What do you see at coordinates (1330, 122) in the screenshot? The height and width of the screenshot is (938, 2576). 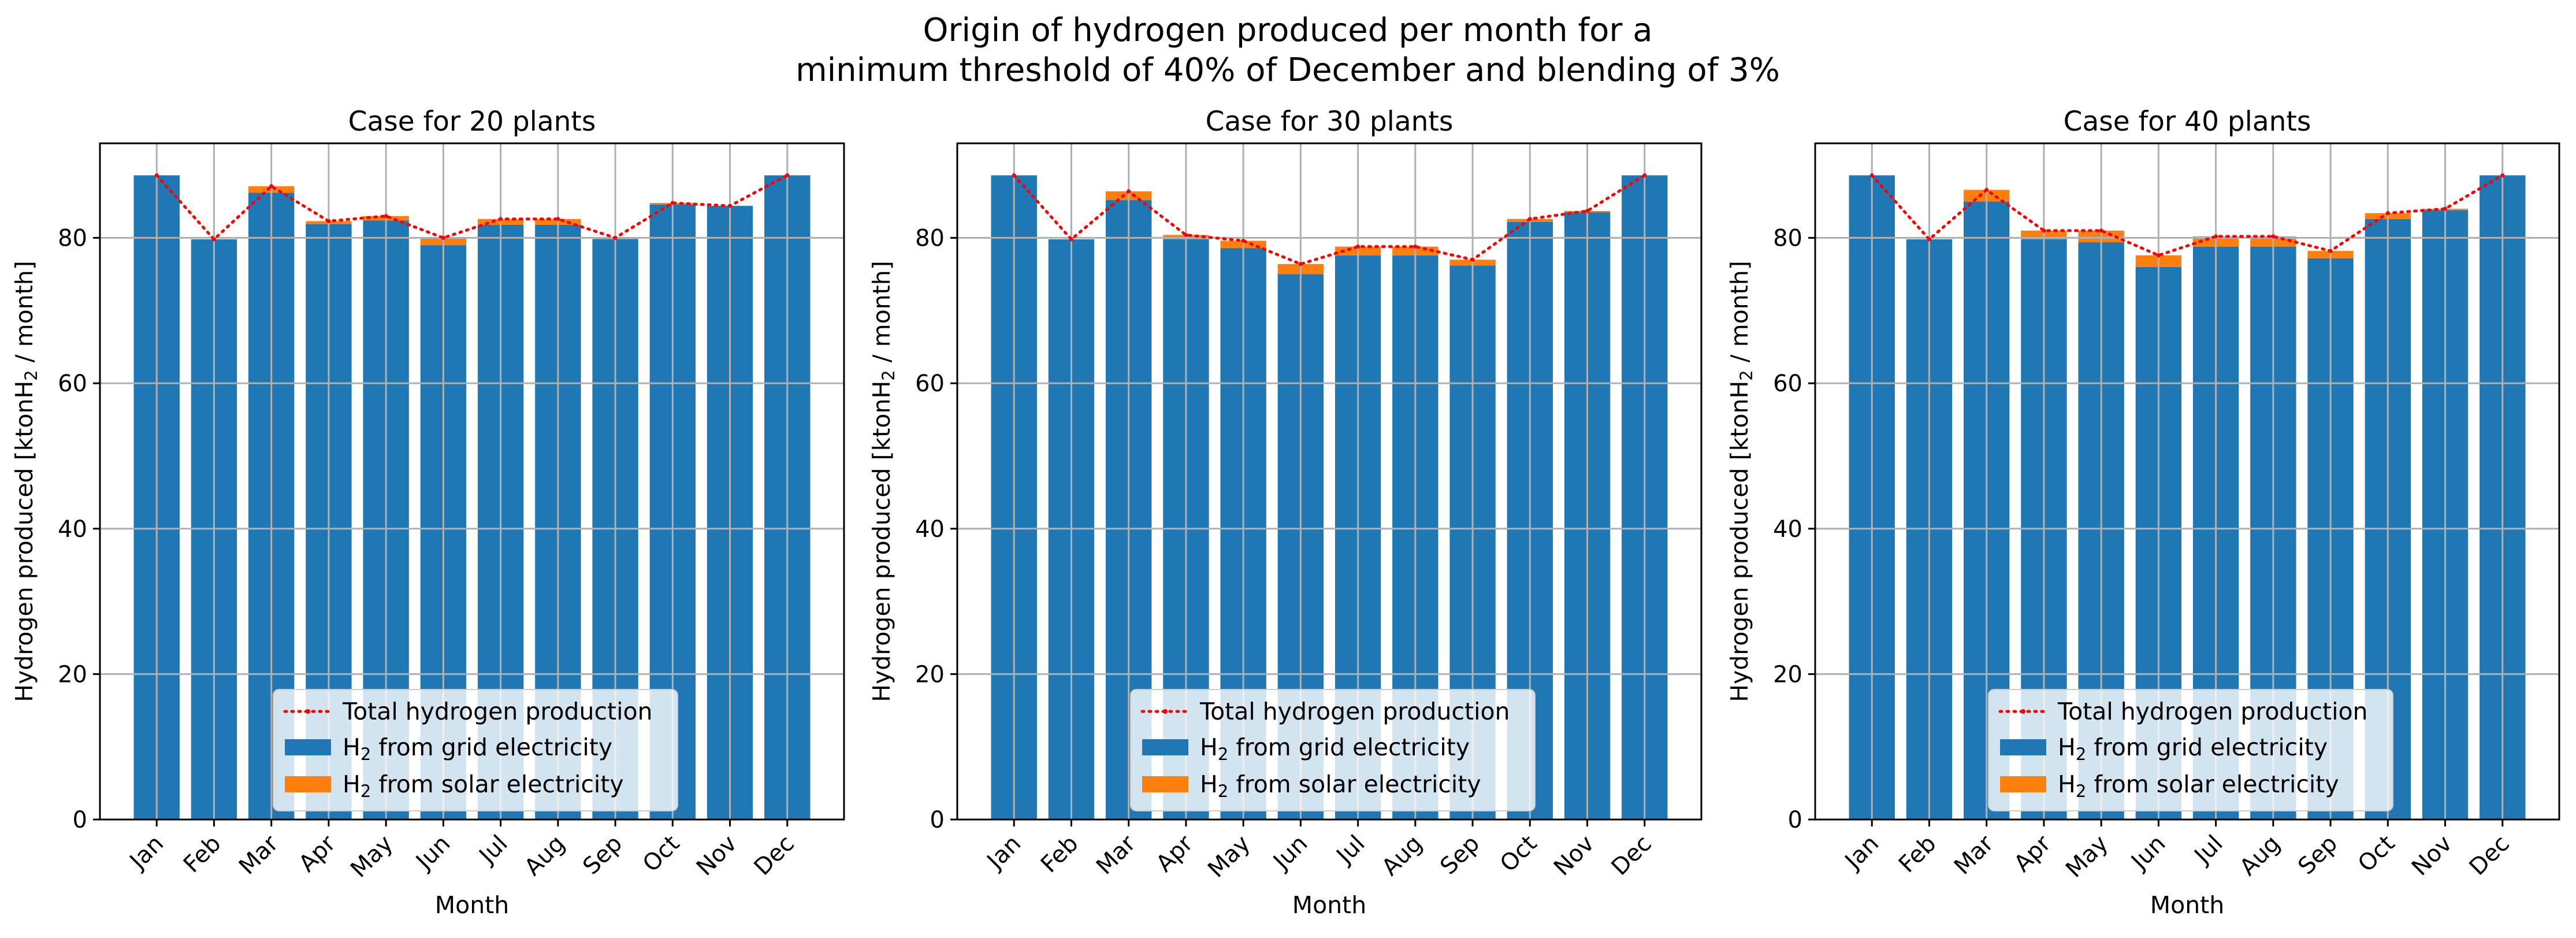 I see `panel-title: Case for 30 plants` at bounding box center [1330, 122].